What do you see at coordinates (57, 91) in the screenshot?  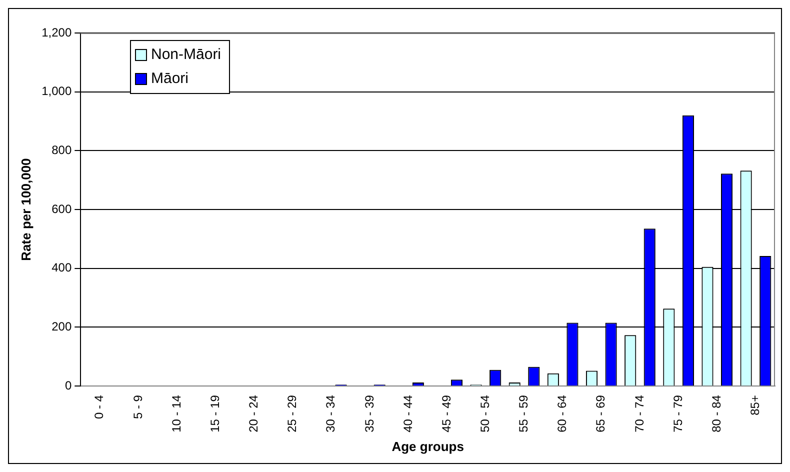 I see `y-tick-label: 1,000` at bounding box center [57, 91].